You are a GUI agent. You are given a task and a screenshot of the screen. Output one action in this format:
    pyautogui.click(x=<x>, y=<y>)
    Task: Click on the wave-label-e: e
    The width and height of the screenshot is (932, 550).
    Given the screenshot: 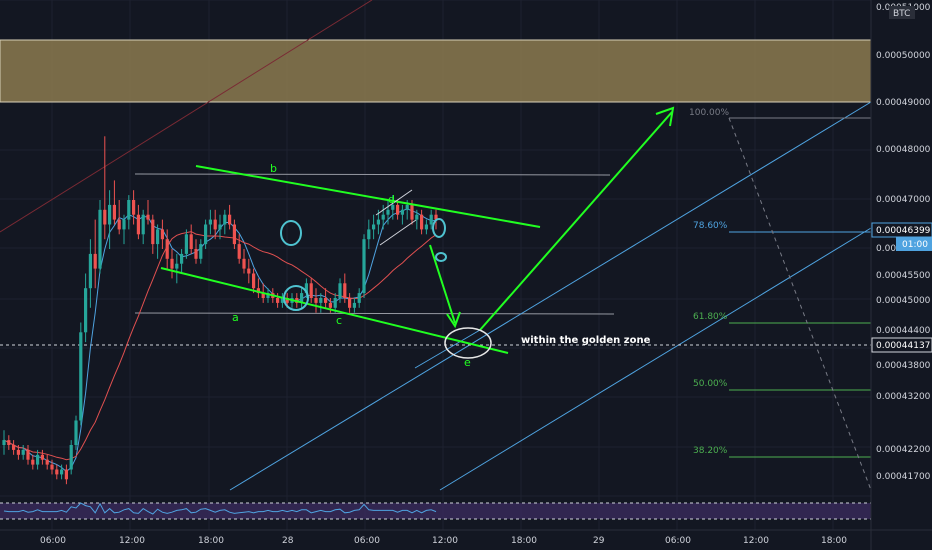 What is the action you would take?
    pyautogui.click(x=467, y=362)
    